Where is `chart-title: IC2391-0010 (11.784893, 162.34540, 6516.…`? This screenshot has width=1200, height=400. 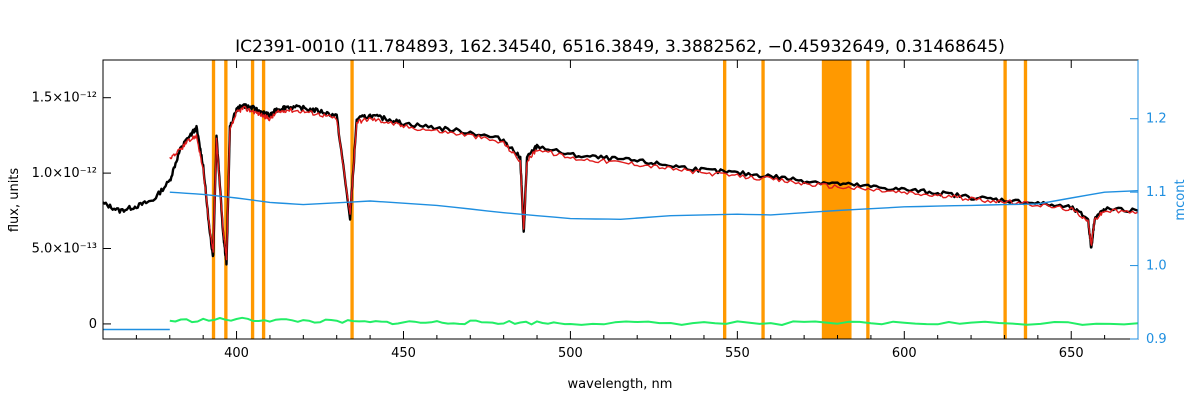
chart-title: IC2391-0010 (11.784893, 162.34540, 6516.… is located at coordinates (620, 47).